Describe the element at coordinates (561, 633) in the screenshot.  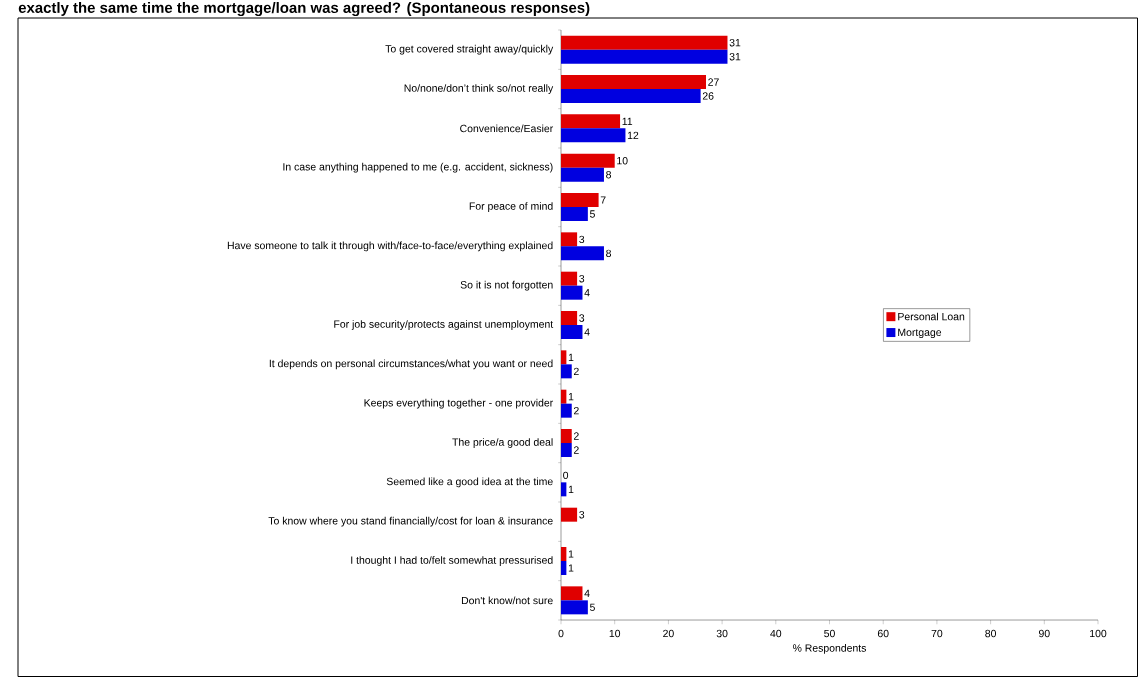
I see `x-tick-label: 0` at that location.